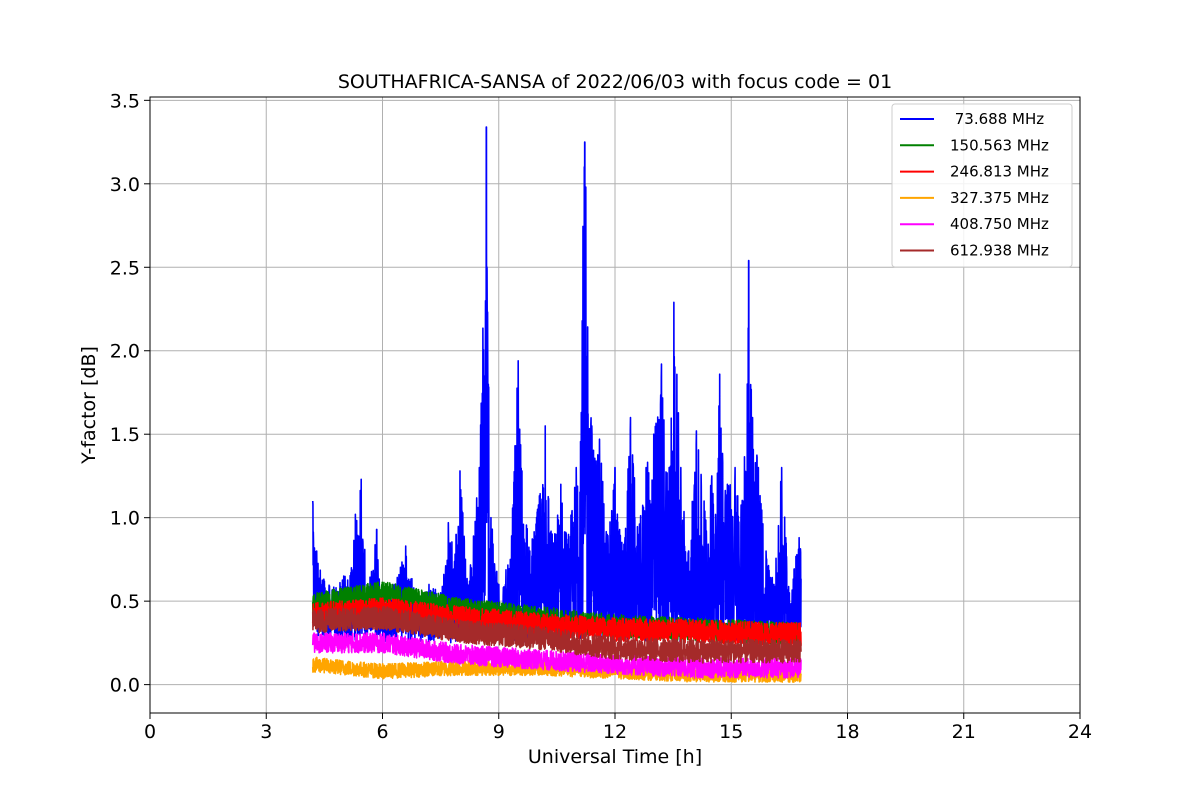 The height and width of the screenshot is (800, 1200). Describe the element at coordinates (731, 732) in the screenshot. I see `x-tick-label: 15` at that location.